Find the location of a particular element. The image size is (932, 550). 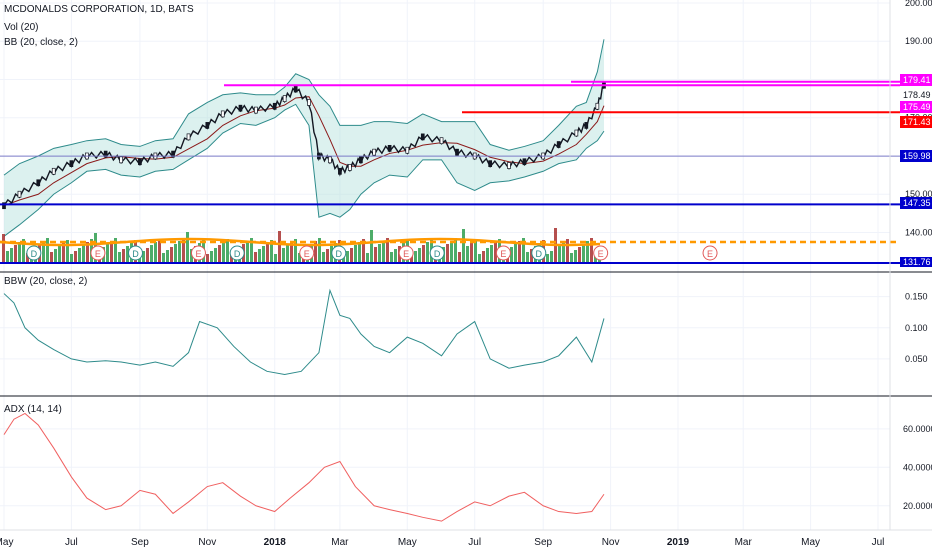

y-tick-label: 40.0000 is located at coordinates (917, 467).